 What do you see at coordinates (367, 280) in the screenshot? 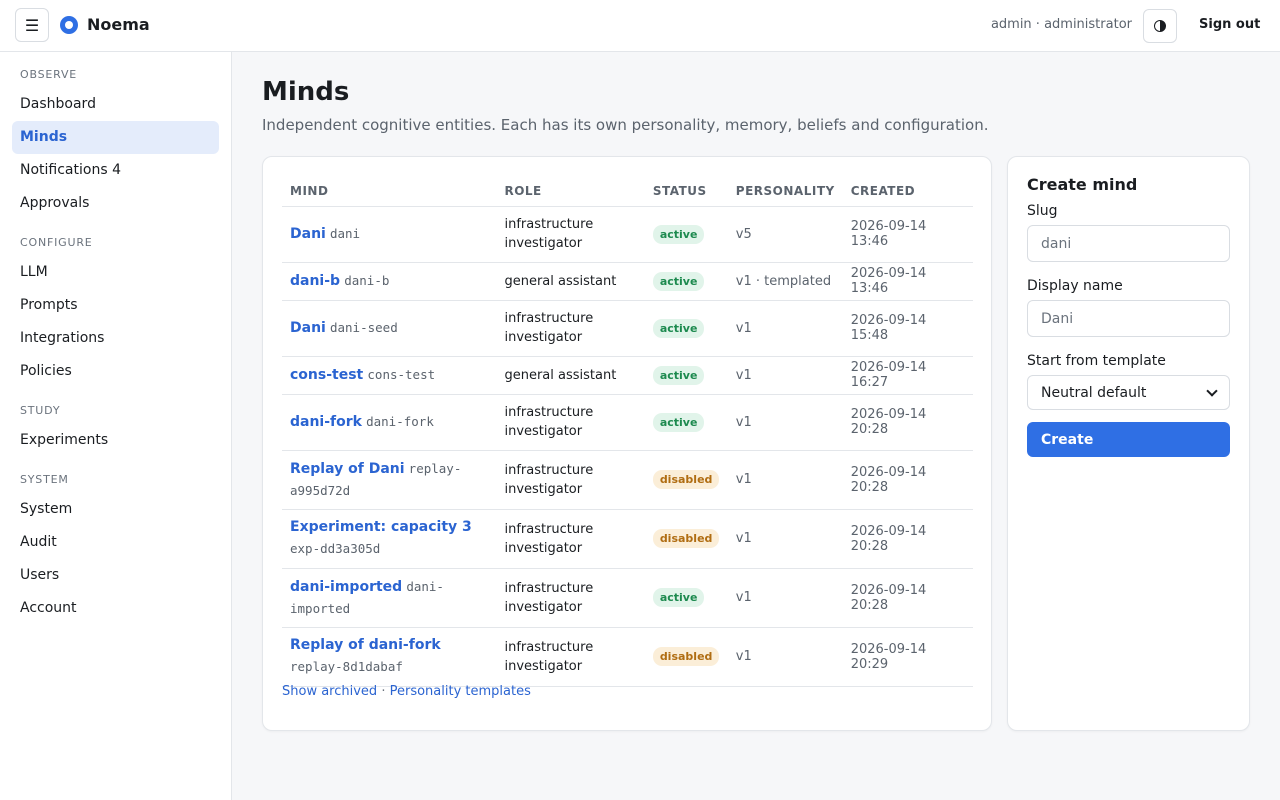
I see `mind-slug: dani-b` at bounding box center [367, 280].